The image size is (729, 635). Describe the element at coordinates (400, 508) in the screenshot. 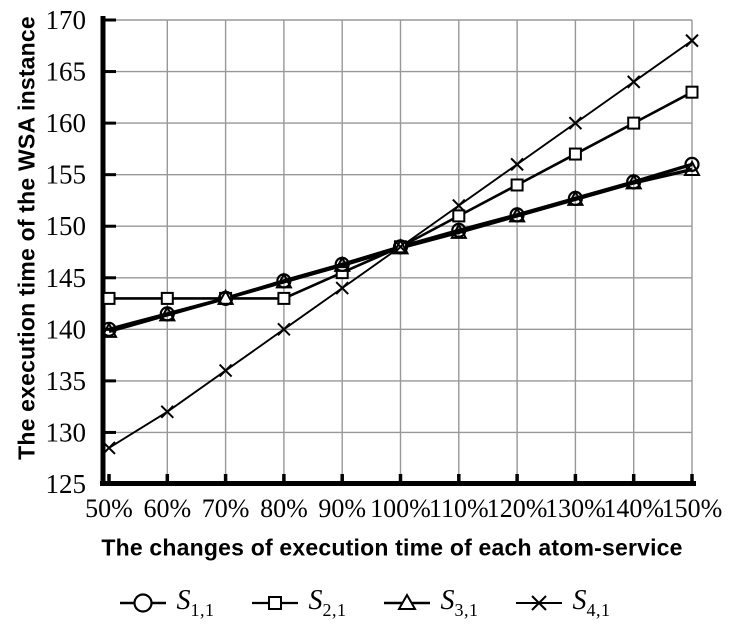

I see `svg-text: 100%` at that location.